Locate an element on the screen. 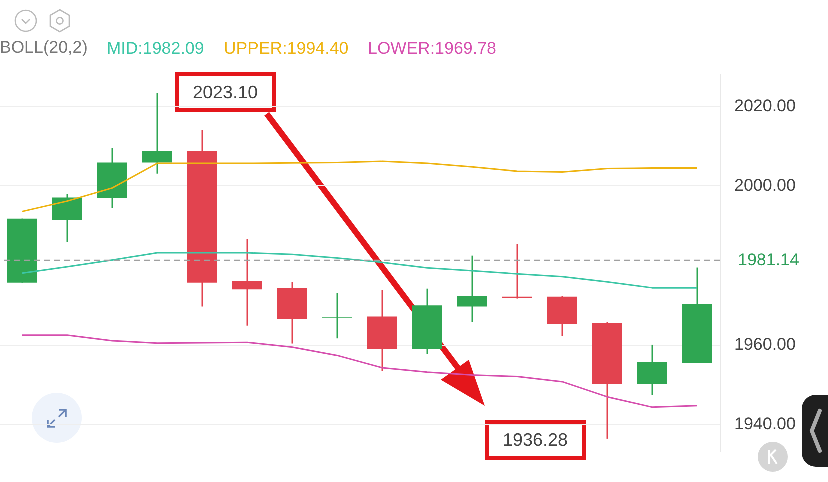 This screenshot has height=482, width=828. ref-line-label: 1981.14 is located at coordinates (769, 260).